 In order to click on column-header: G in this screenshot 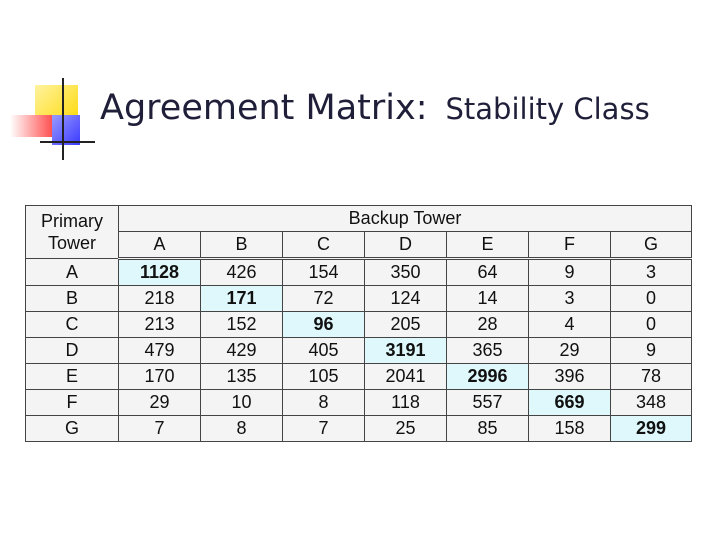, I will do `click(651, 245)`.